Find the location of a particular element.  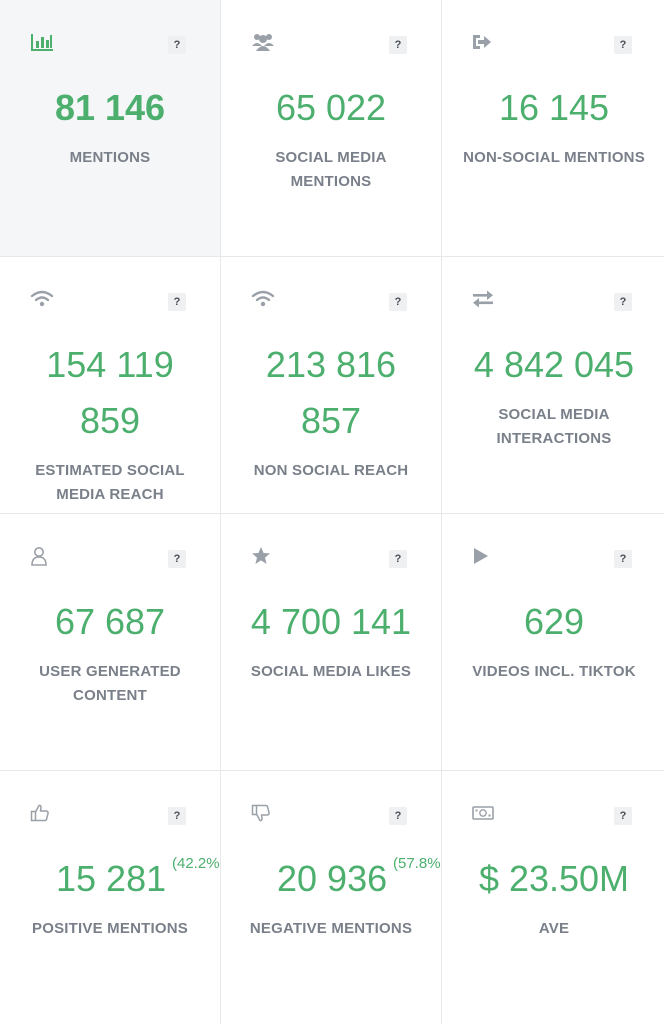

metric-label: SOCIAL MEDIA INTERACTIONS is located at coordinates (554, 426).